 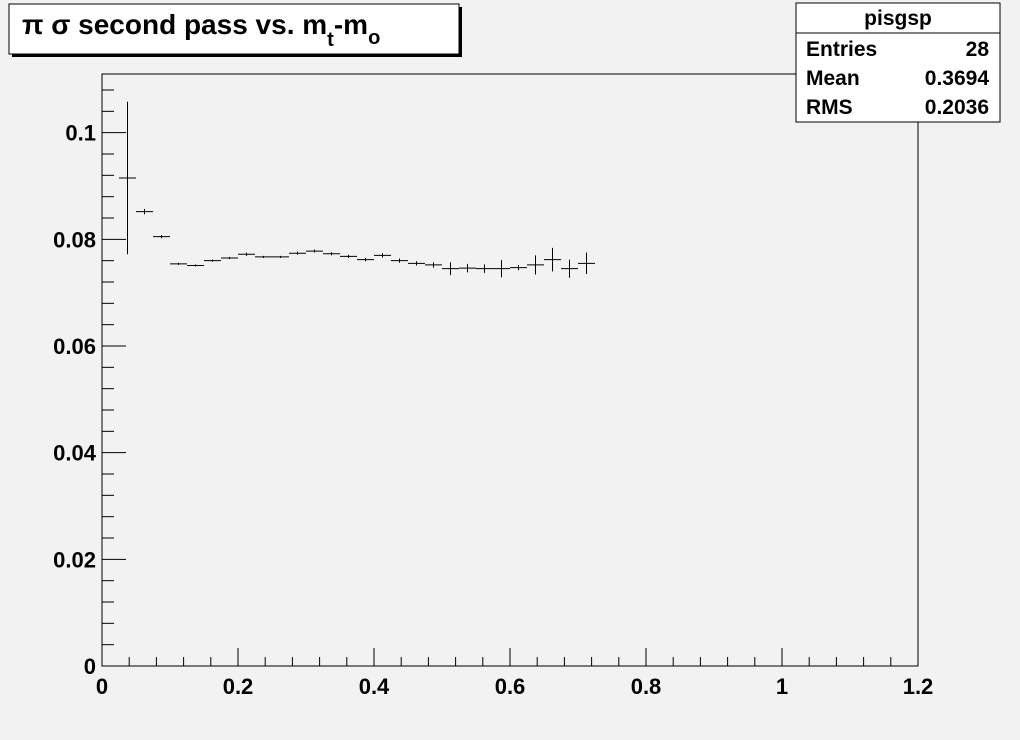 I want to click on chart-title-separator: -m, so click(x=351, y=24).